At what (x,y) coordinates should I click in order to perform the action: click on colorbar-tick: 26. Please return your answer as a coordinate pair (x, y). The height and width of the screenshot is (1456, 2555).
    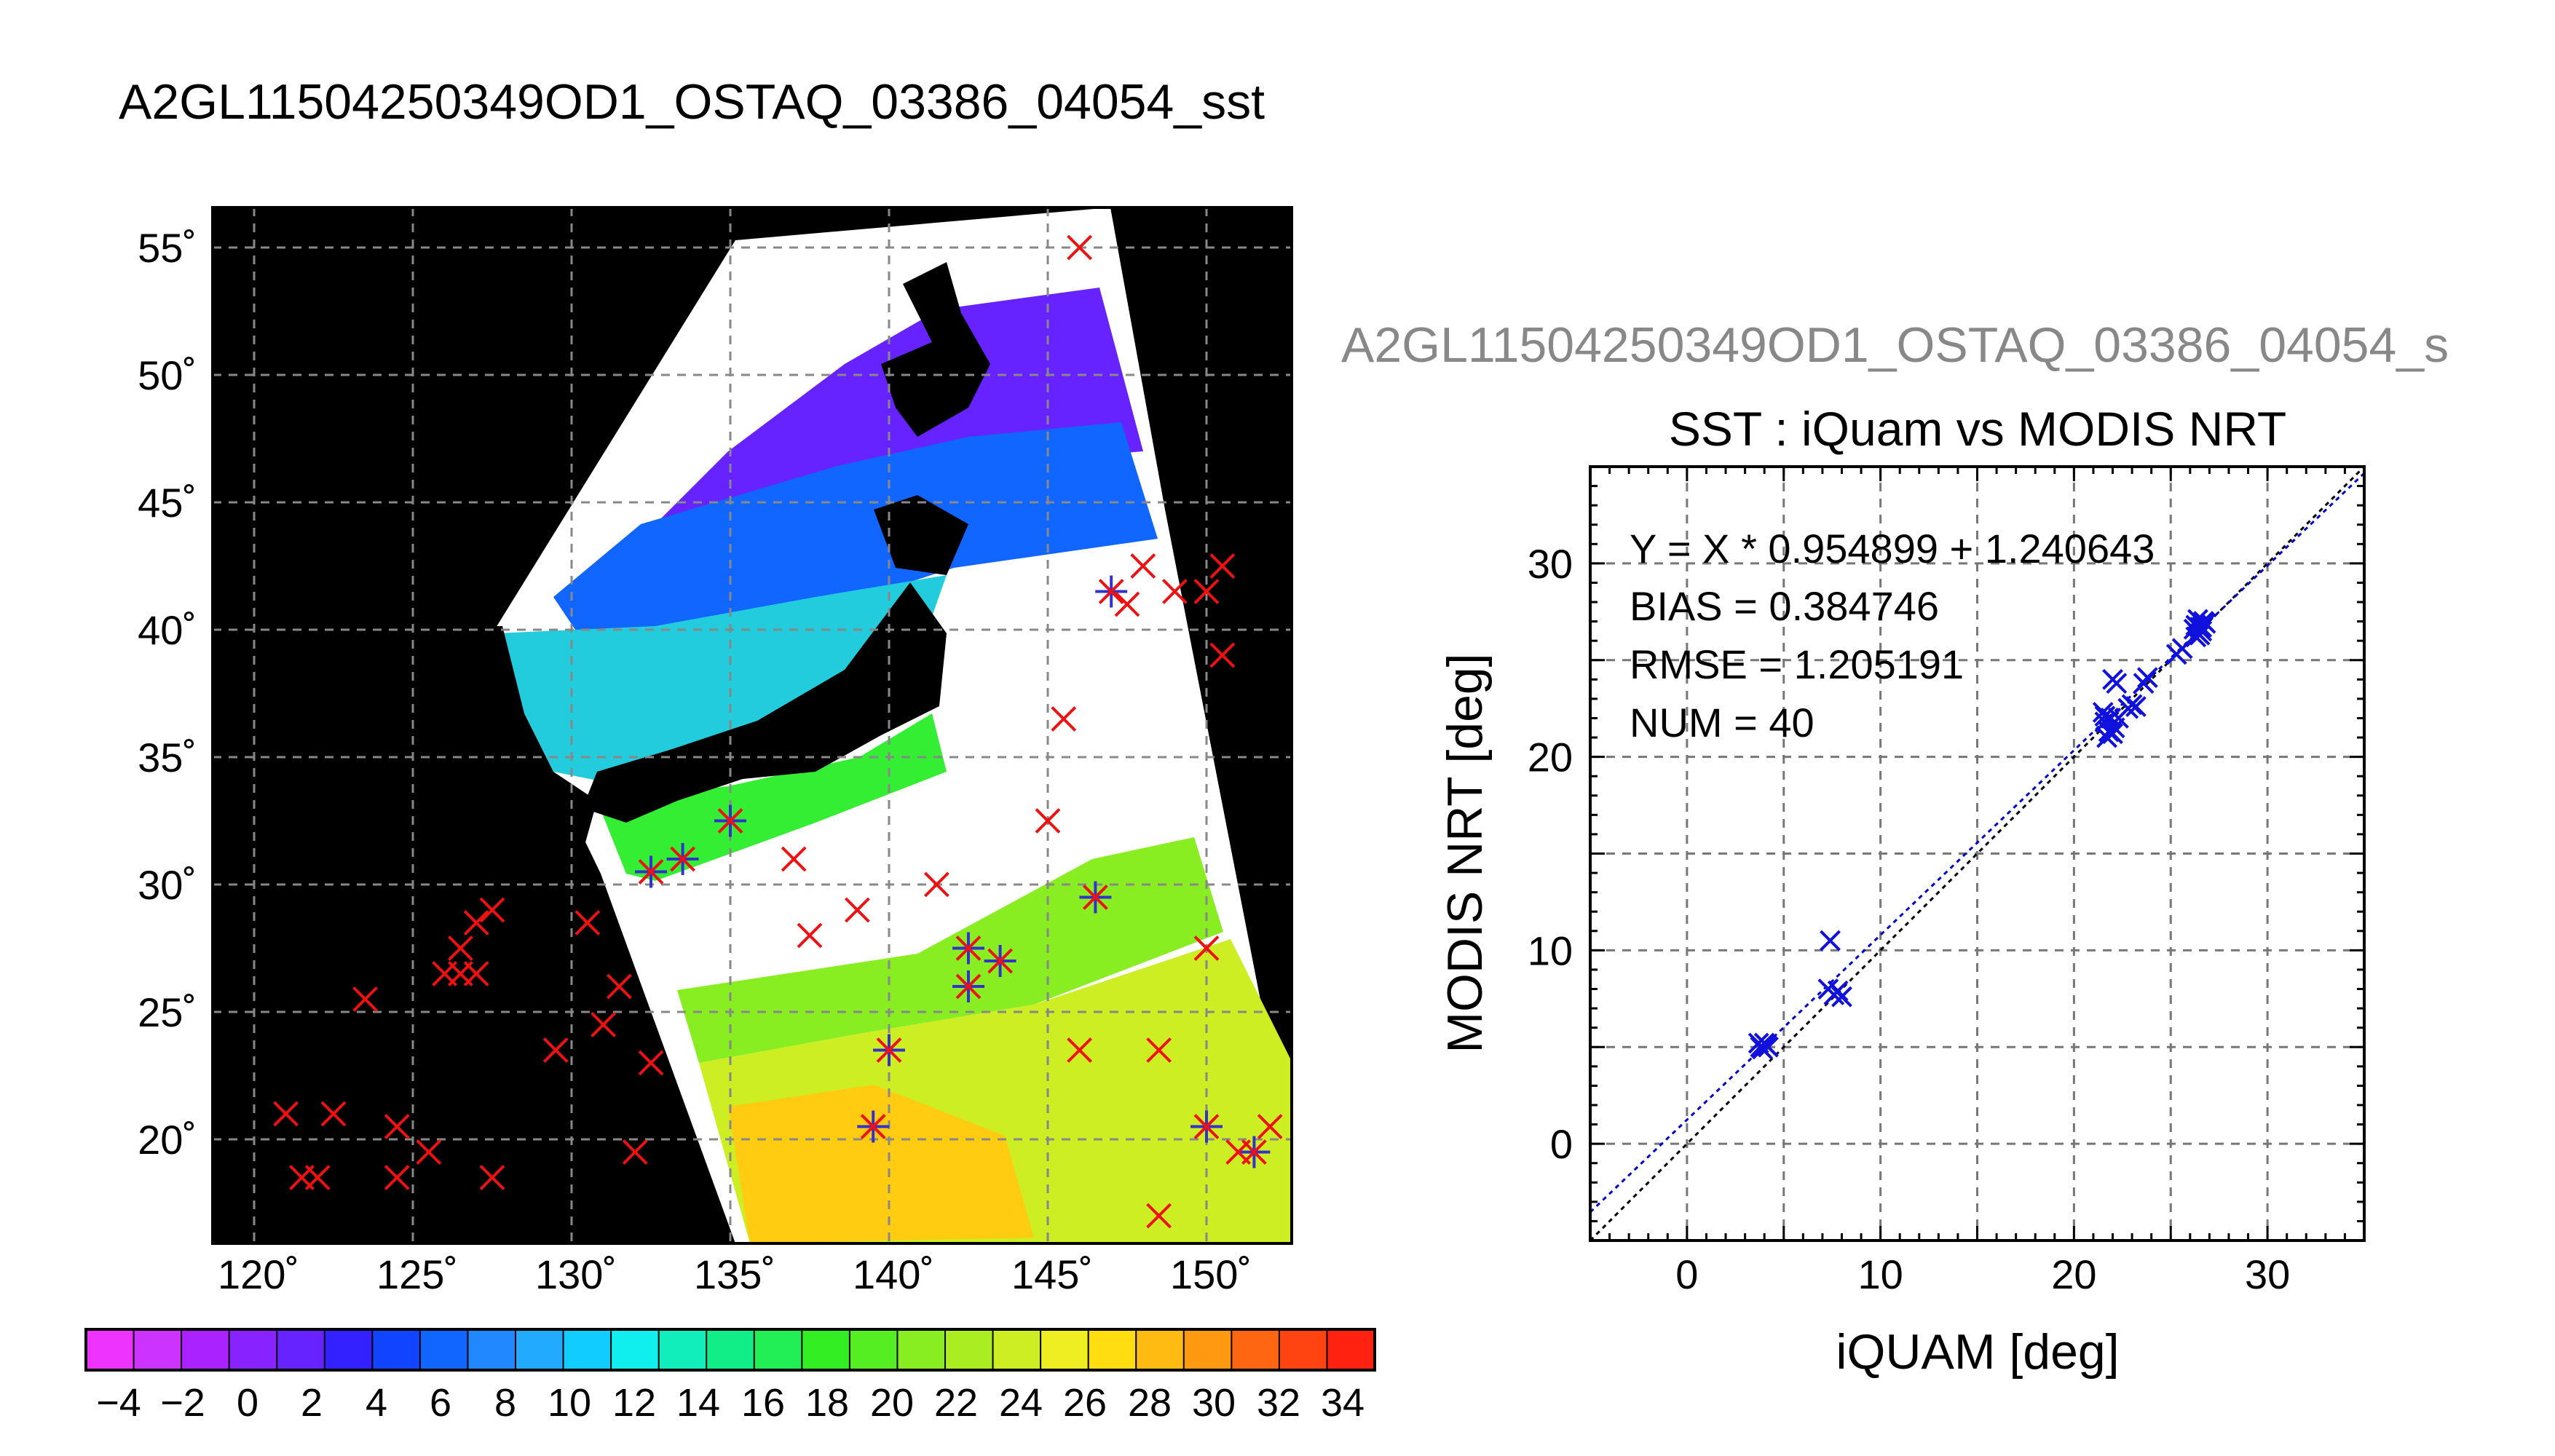
    Looking at the image, I should click on (1085, 1403).